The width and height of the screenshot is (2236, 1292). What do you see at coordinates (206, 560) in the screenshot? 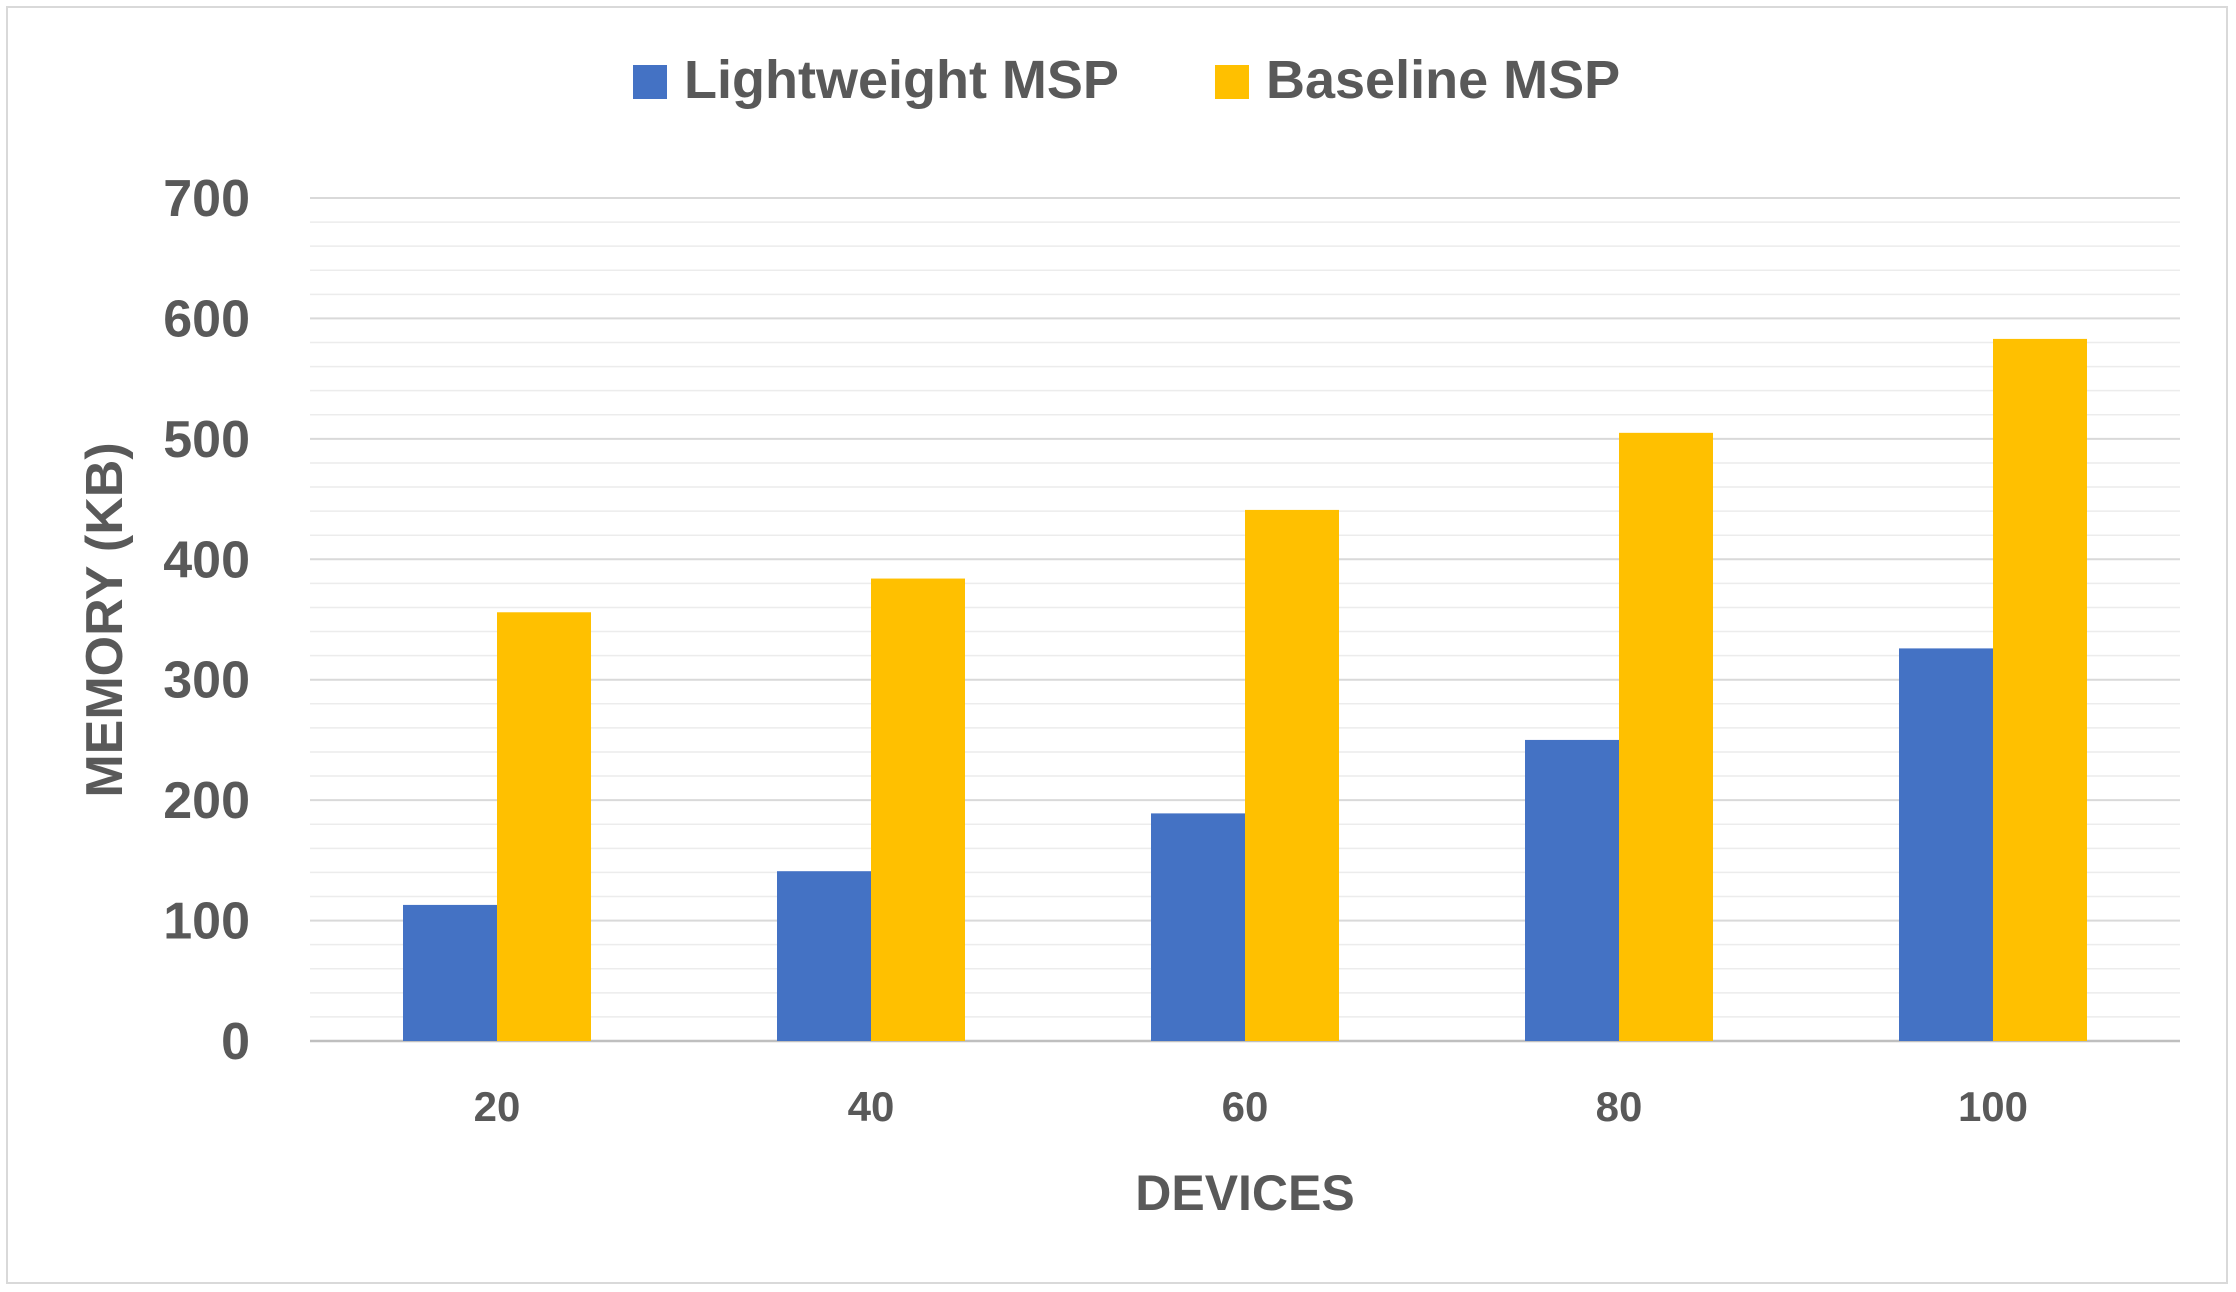
I see `y-tick-label: 400` at bounding box center [206, 560].